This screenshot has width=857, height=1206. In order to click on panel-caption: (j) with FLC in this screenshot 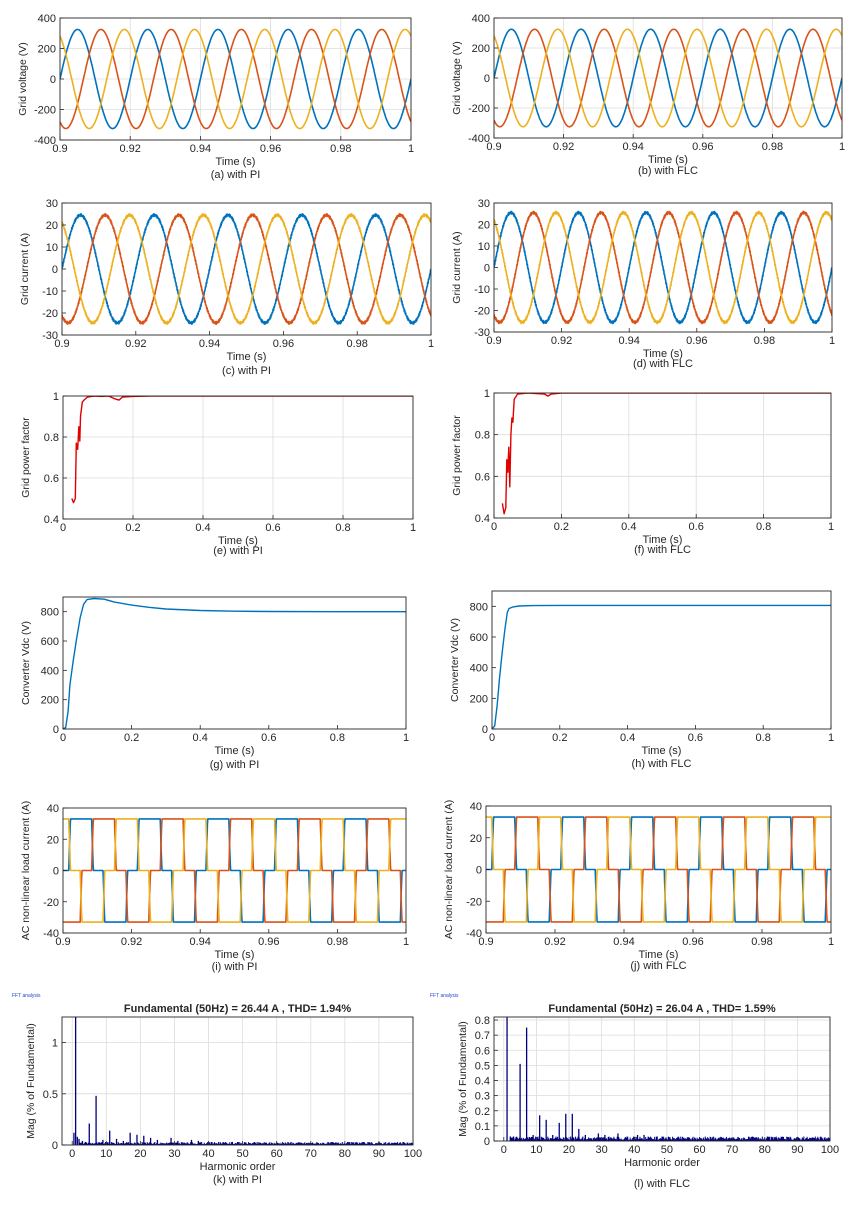, I will do `click(658, 966)`.